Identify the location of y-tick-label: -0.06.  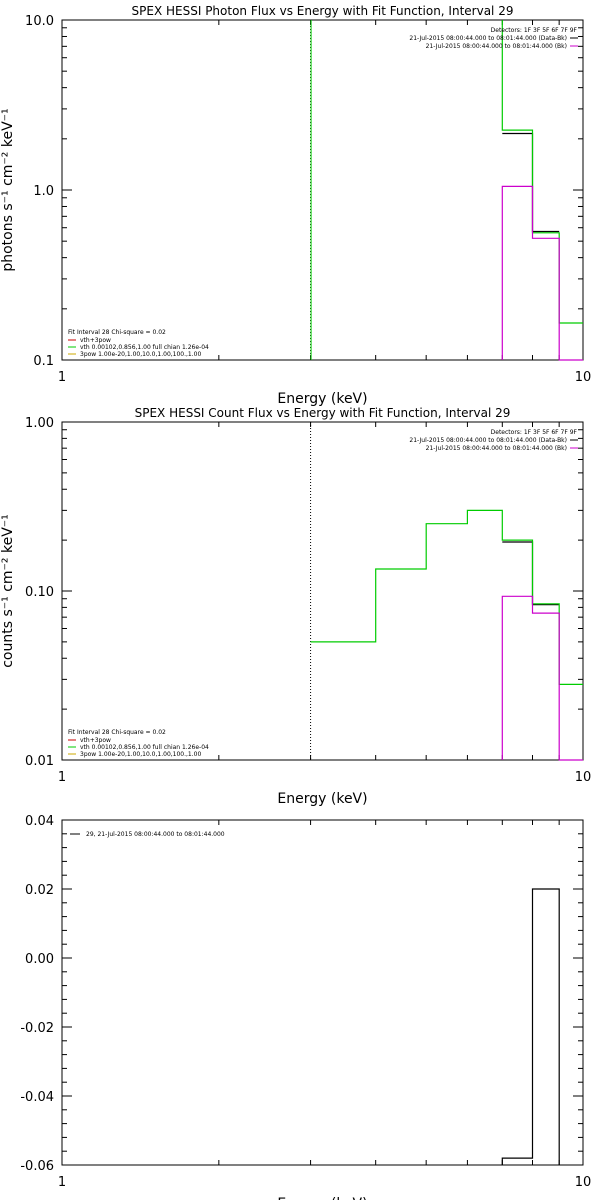
(37, 1166).